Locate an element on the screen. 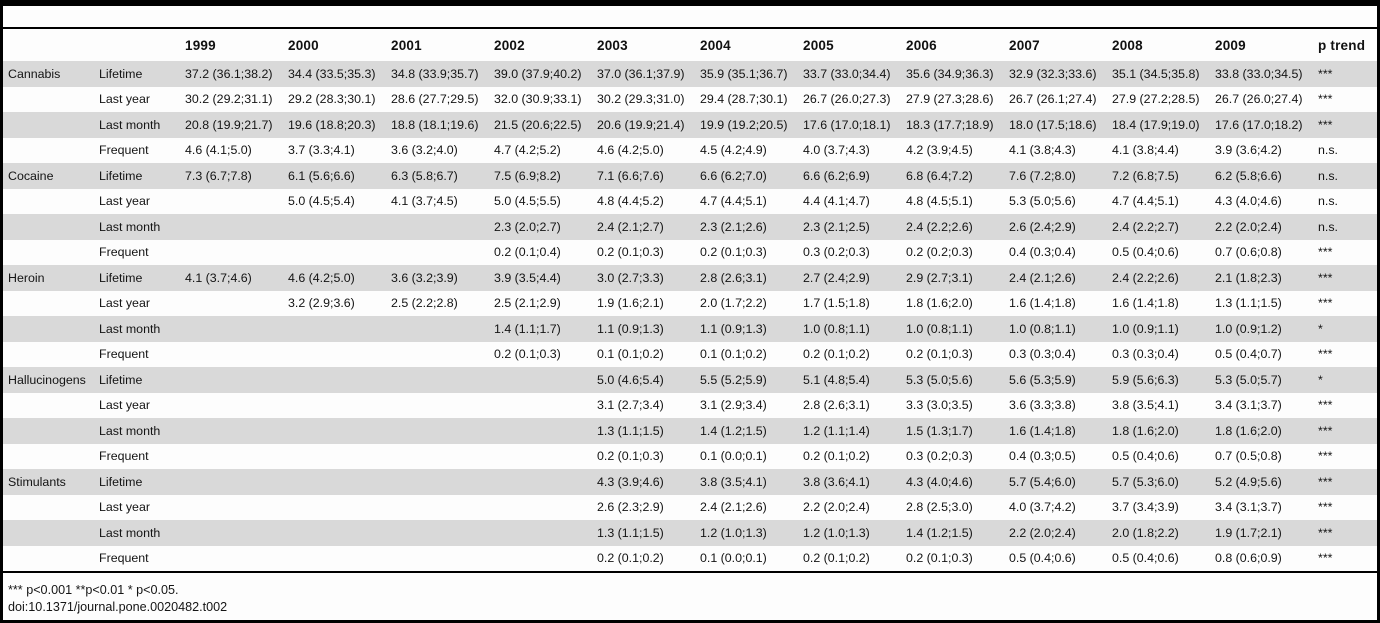 This screenshot has width=1380, height=623. value-cell: 18.4 (17.9;19.0) is located at coordinates (1156, 124).